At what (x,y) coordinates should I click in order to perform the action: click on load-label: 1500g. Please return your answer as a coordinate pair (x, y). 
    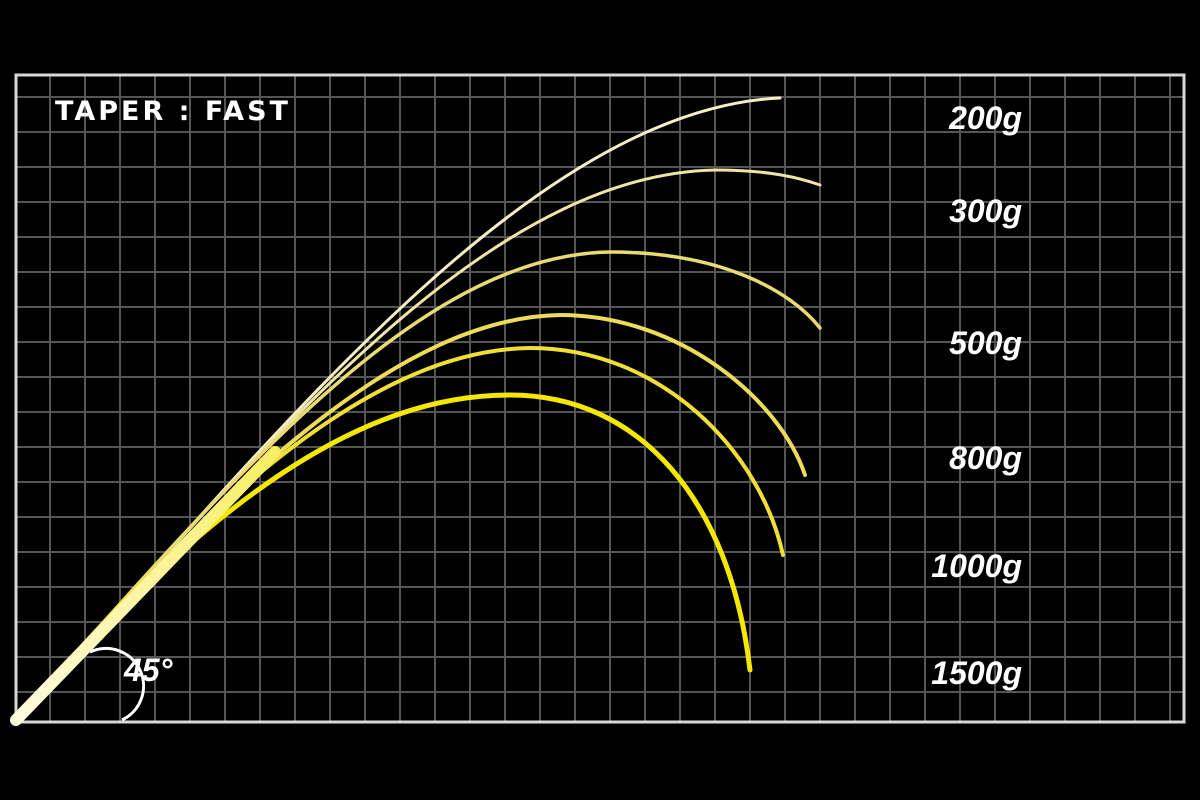
    Looking at the image, I should click on (976, 673).